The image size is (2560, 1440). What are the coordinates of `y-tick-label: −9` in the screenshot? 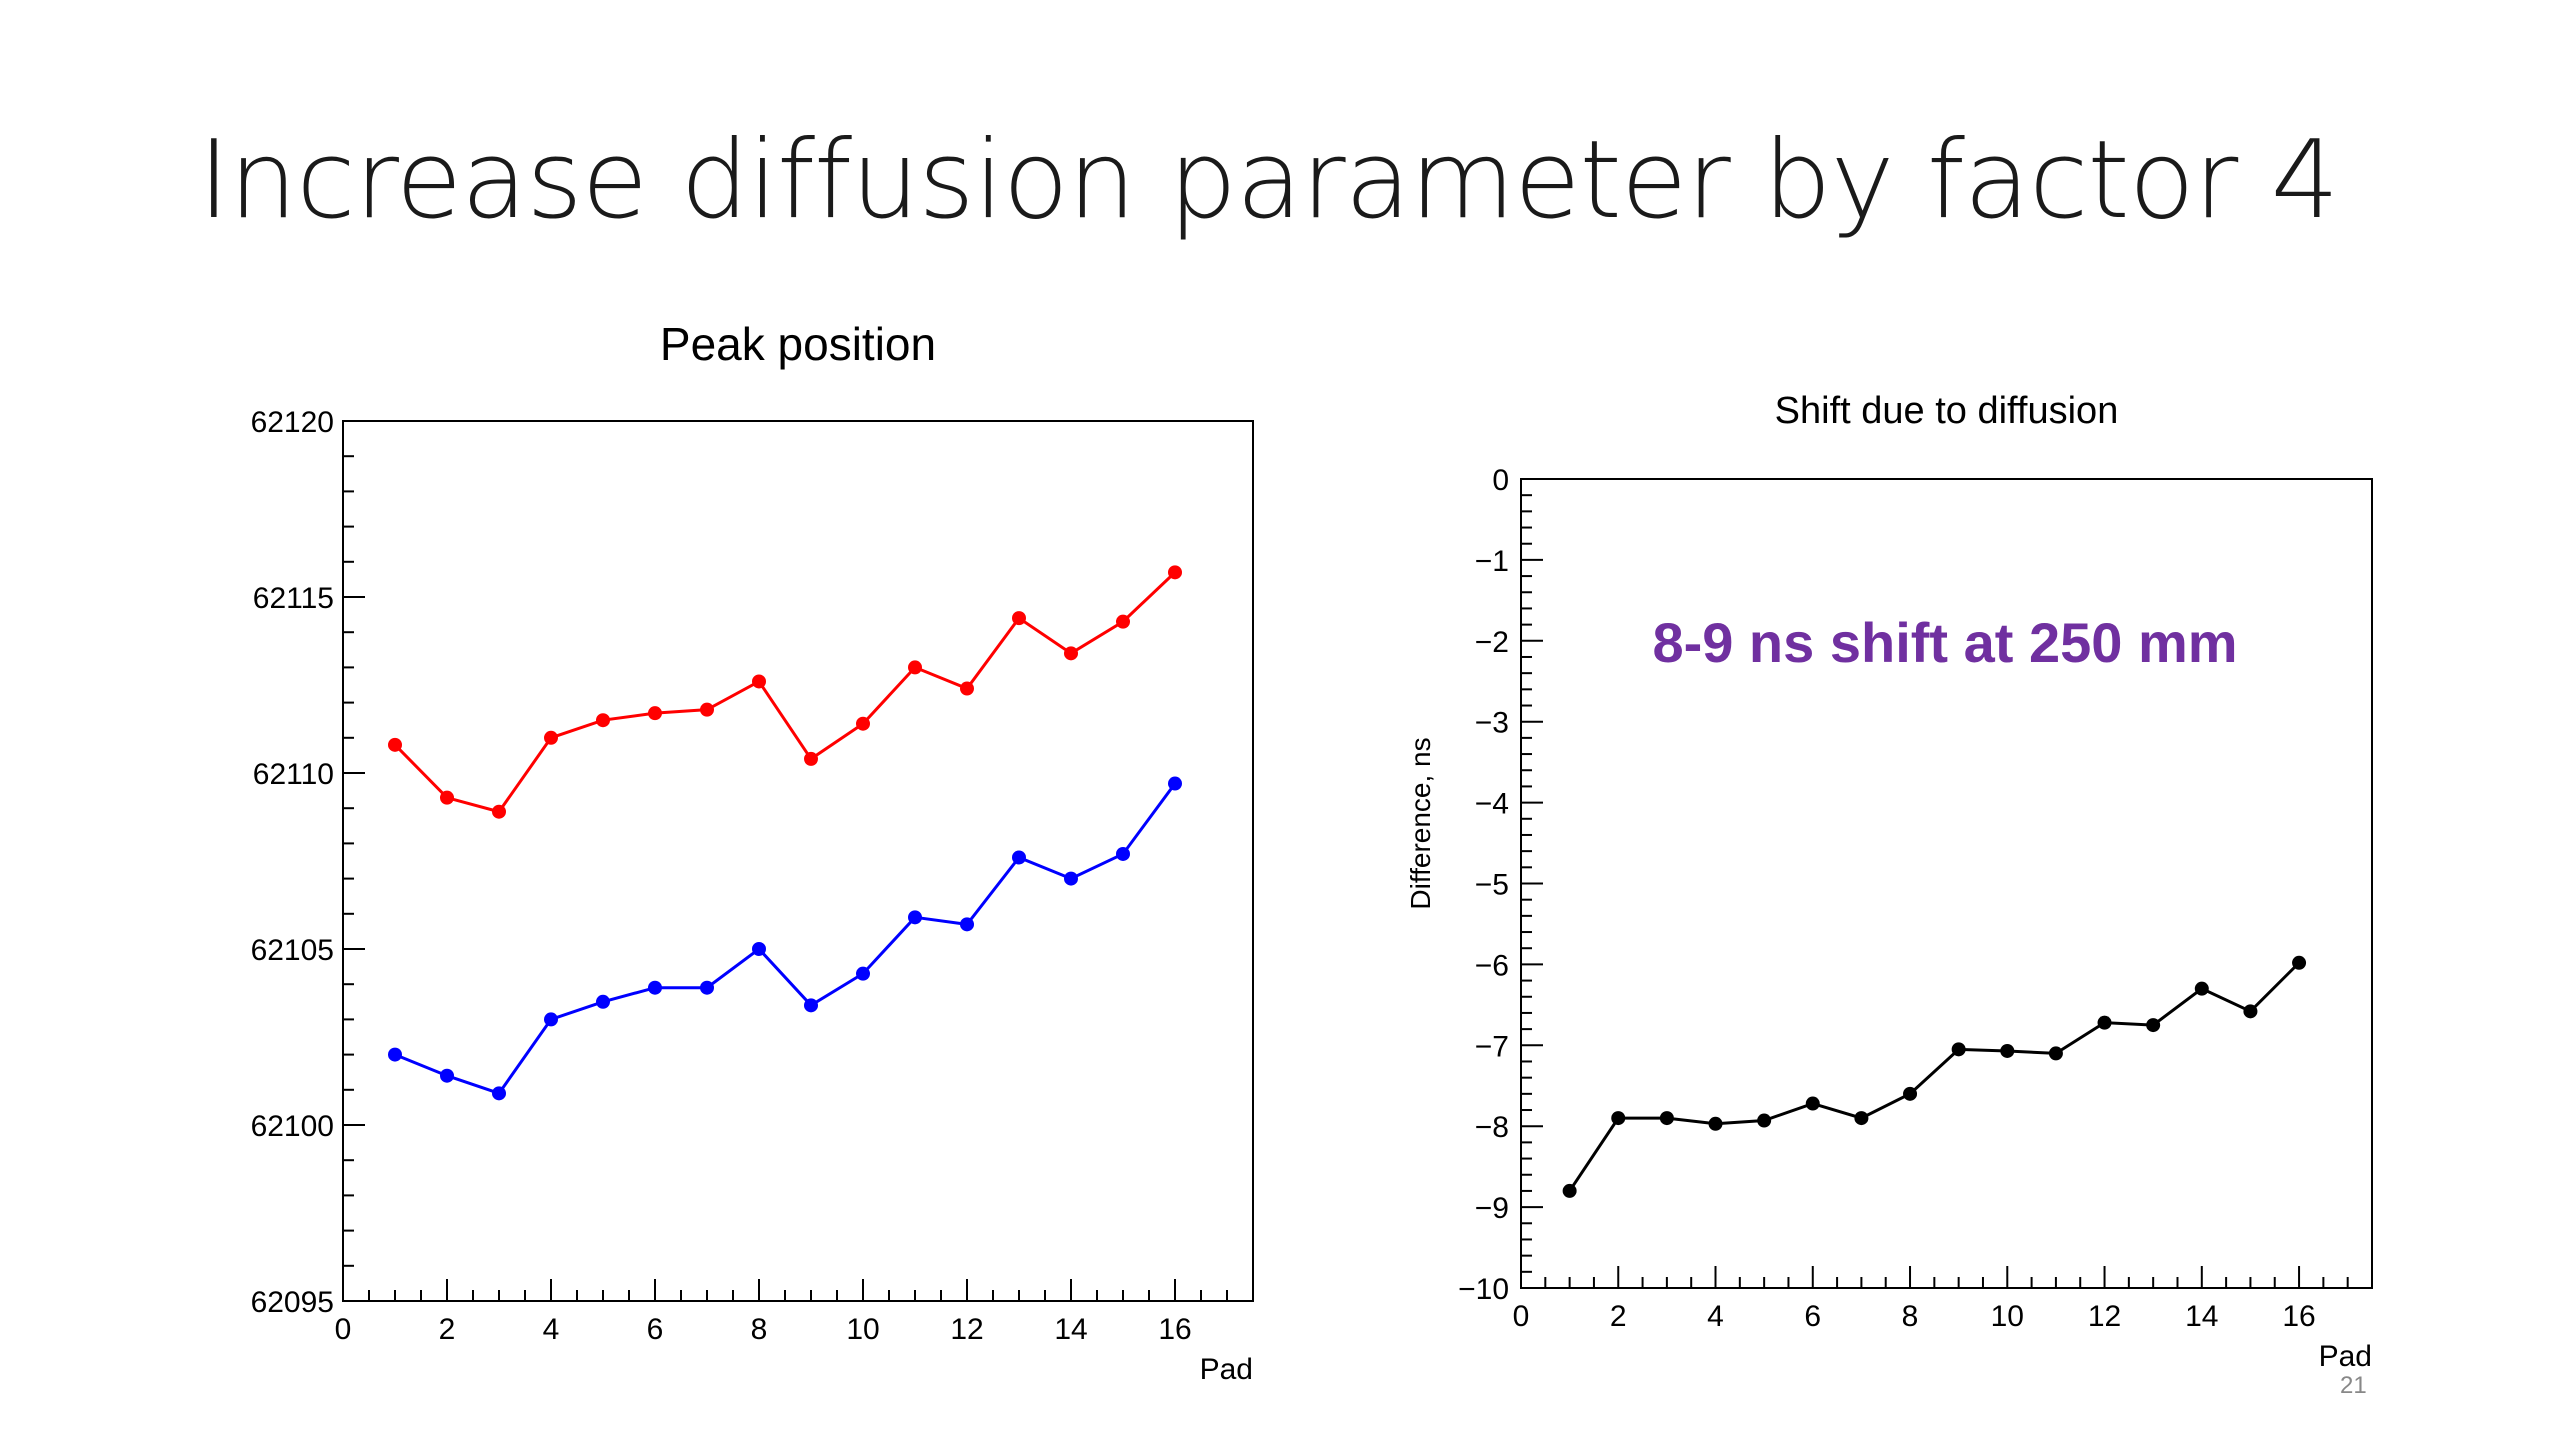 It's located at (1492, 1208).